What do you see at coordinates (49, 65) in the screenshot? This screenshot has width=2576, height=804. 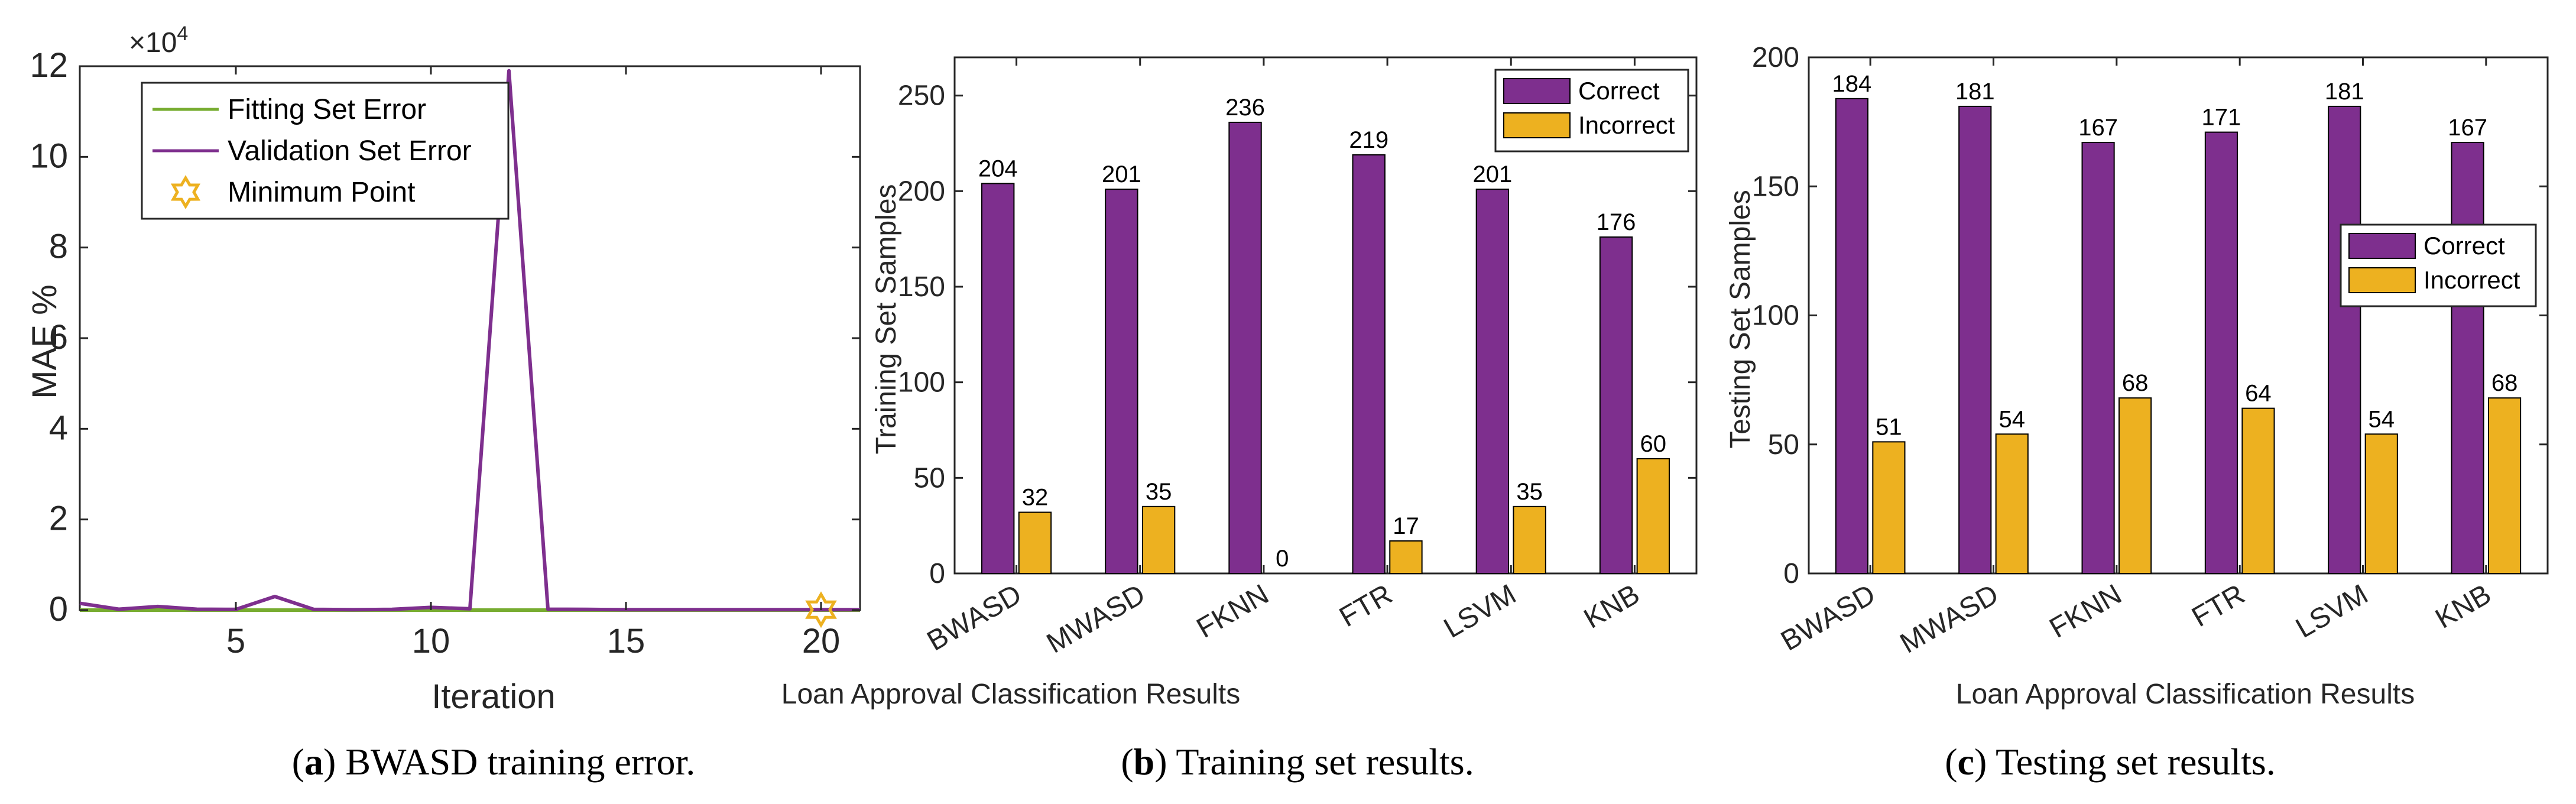 I see `chart-a-ytick-label: 12` at bounding box center [49, 65].